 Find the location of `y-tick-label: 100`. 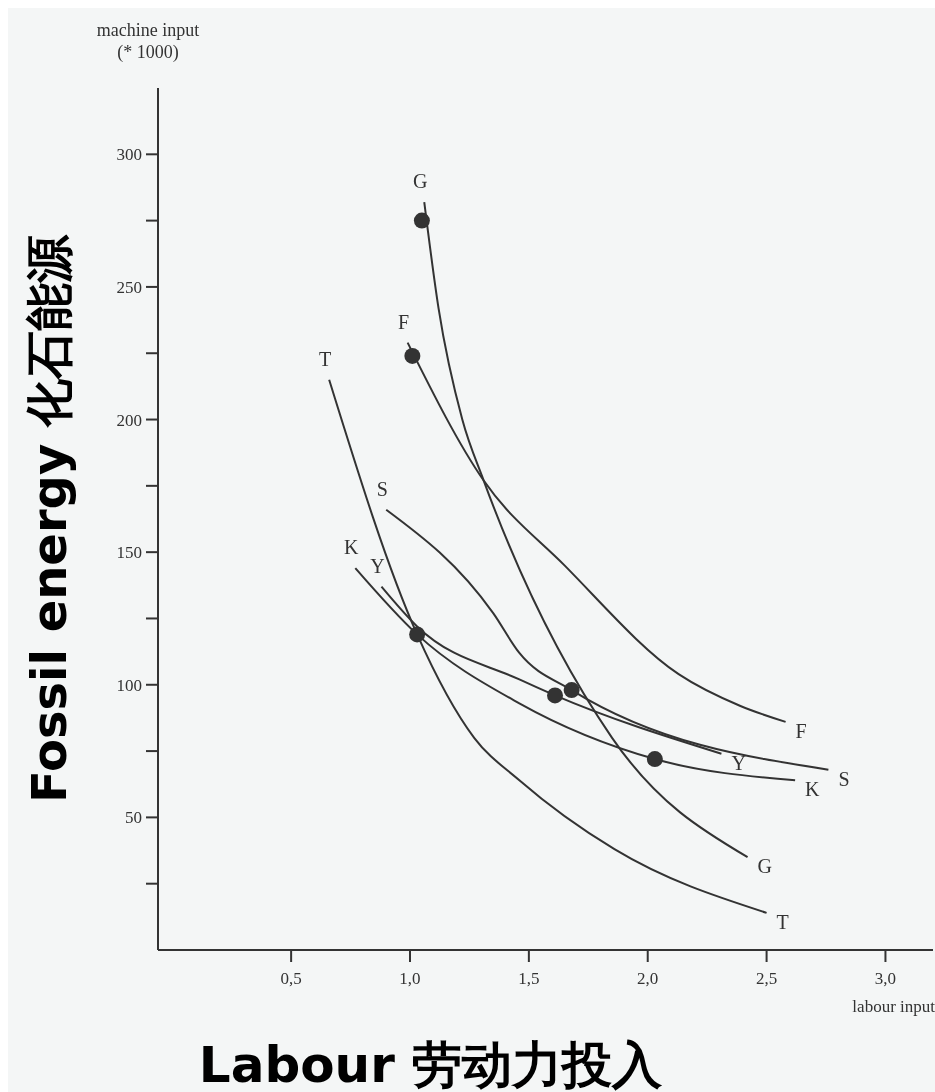

y-tick-label: 100 is located at coordinates (129, 685).